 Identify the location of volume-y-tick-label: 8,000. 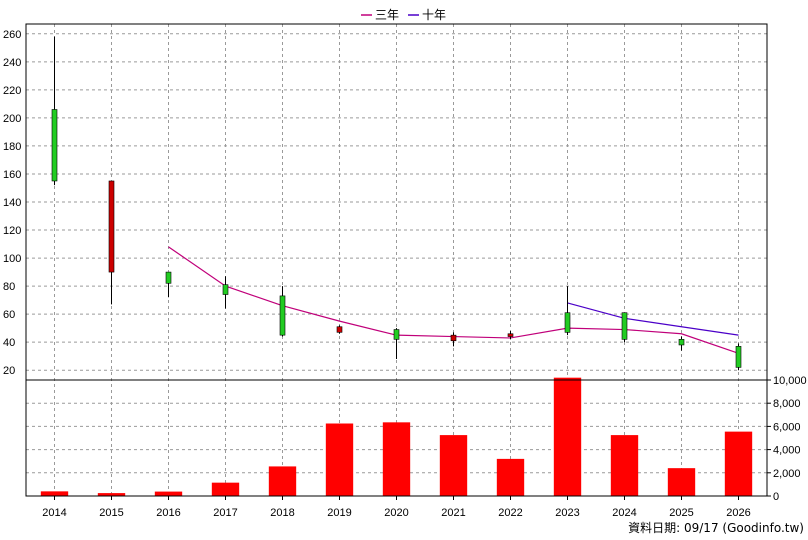
(787, 404).